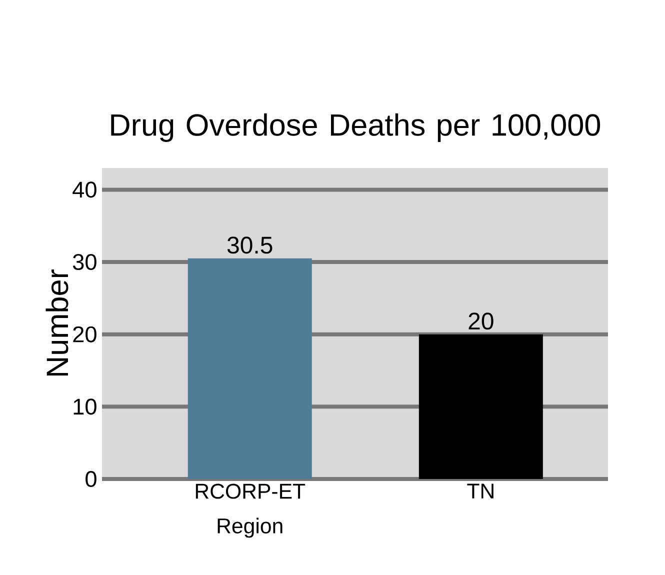 The width and height of the screenshot is (665, 575). What do you see at coordinates (84, 262) in the screenshot?
I see `y-tick-label: 30` at bounding box center [84, 262].